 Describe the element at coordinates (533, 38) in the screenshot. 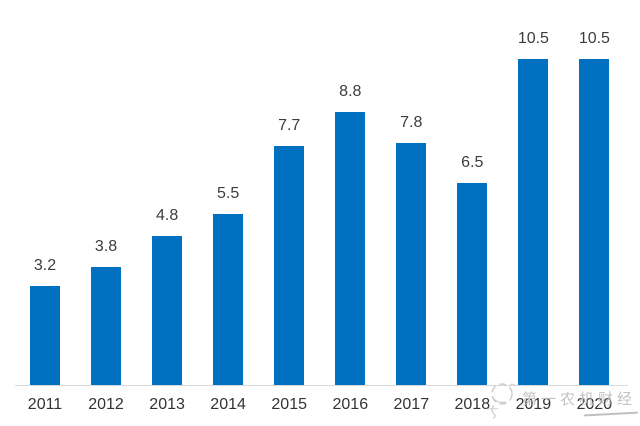

I see `value-label-2019: 10.5` at that location.